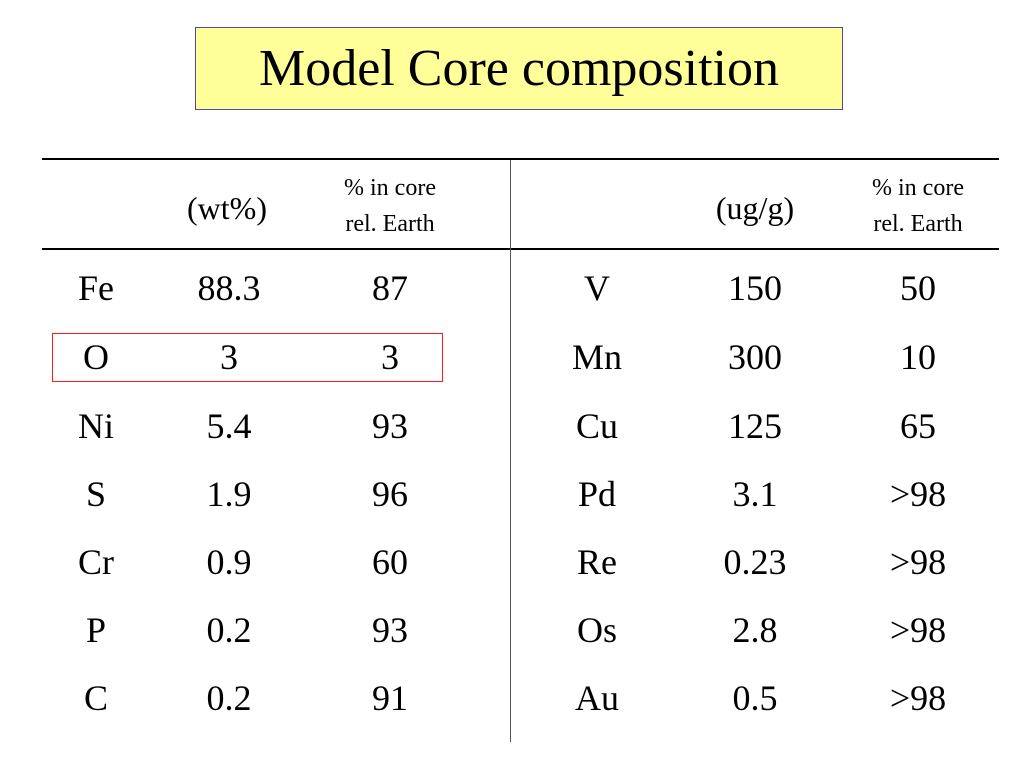 Image resolution: width=1024 pixels, height=768 pixels. I want to click on right-element-cell: Au, so click(597, 698).